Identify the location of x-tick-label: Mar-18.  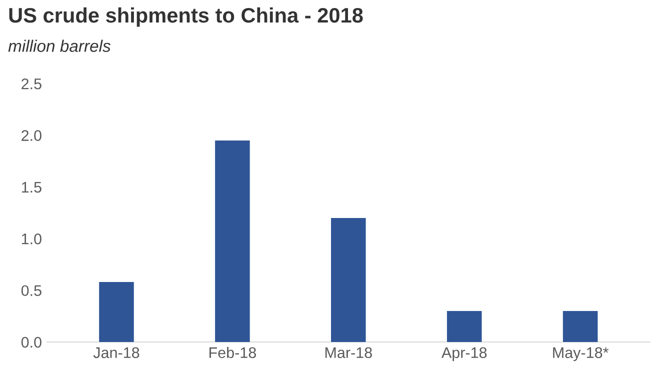
(348, 352).